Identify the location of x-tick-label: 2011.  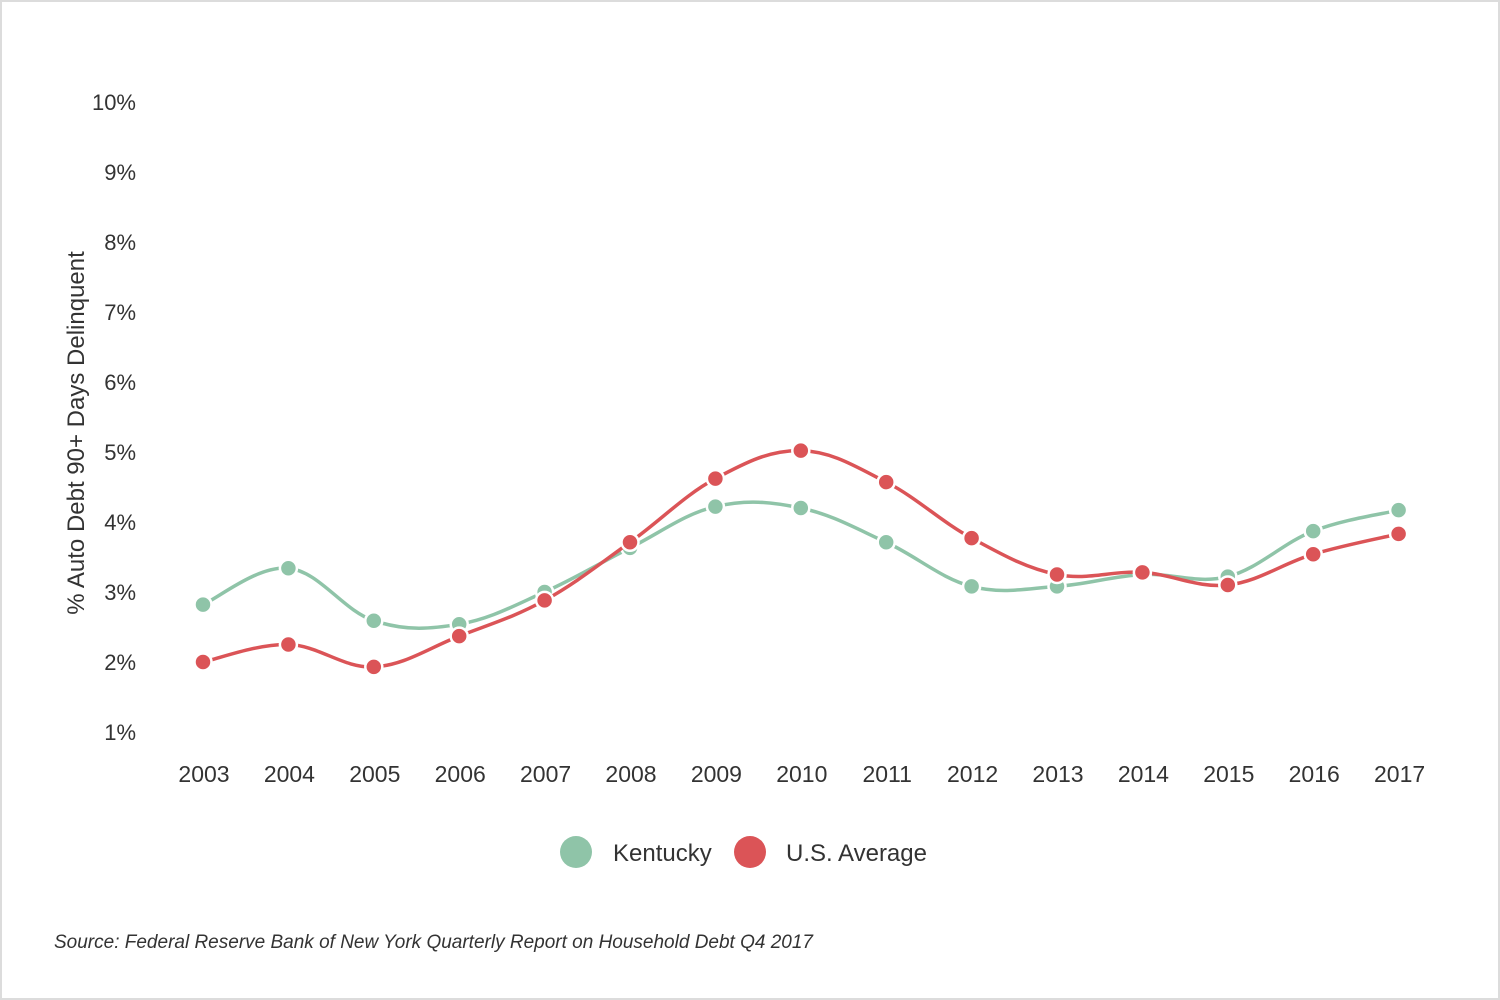
(886, 774).